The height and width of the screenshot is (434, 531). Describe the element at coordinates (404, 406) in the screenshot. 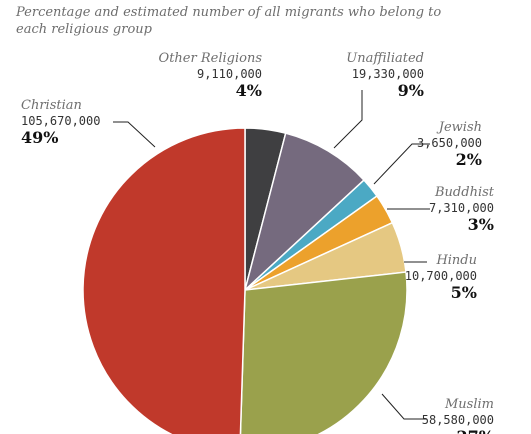

I see `leader-line-muslim` at that location.